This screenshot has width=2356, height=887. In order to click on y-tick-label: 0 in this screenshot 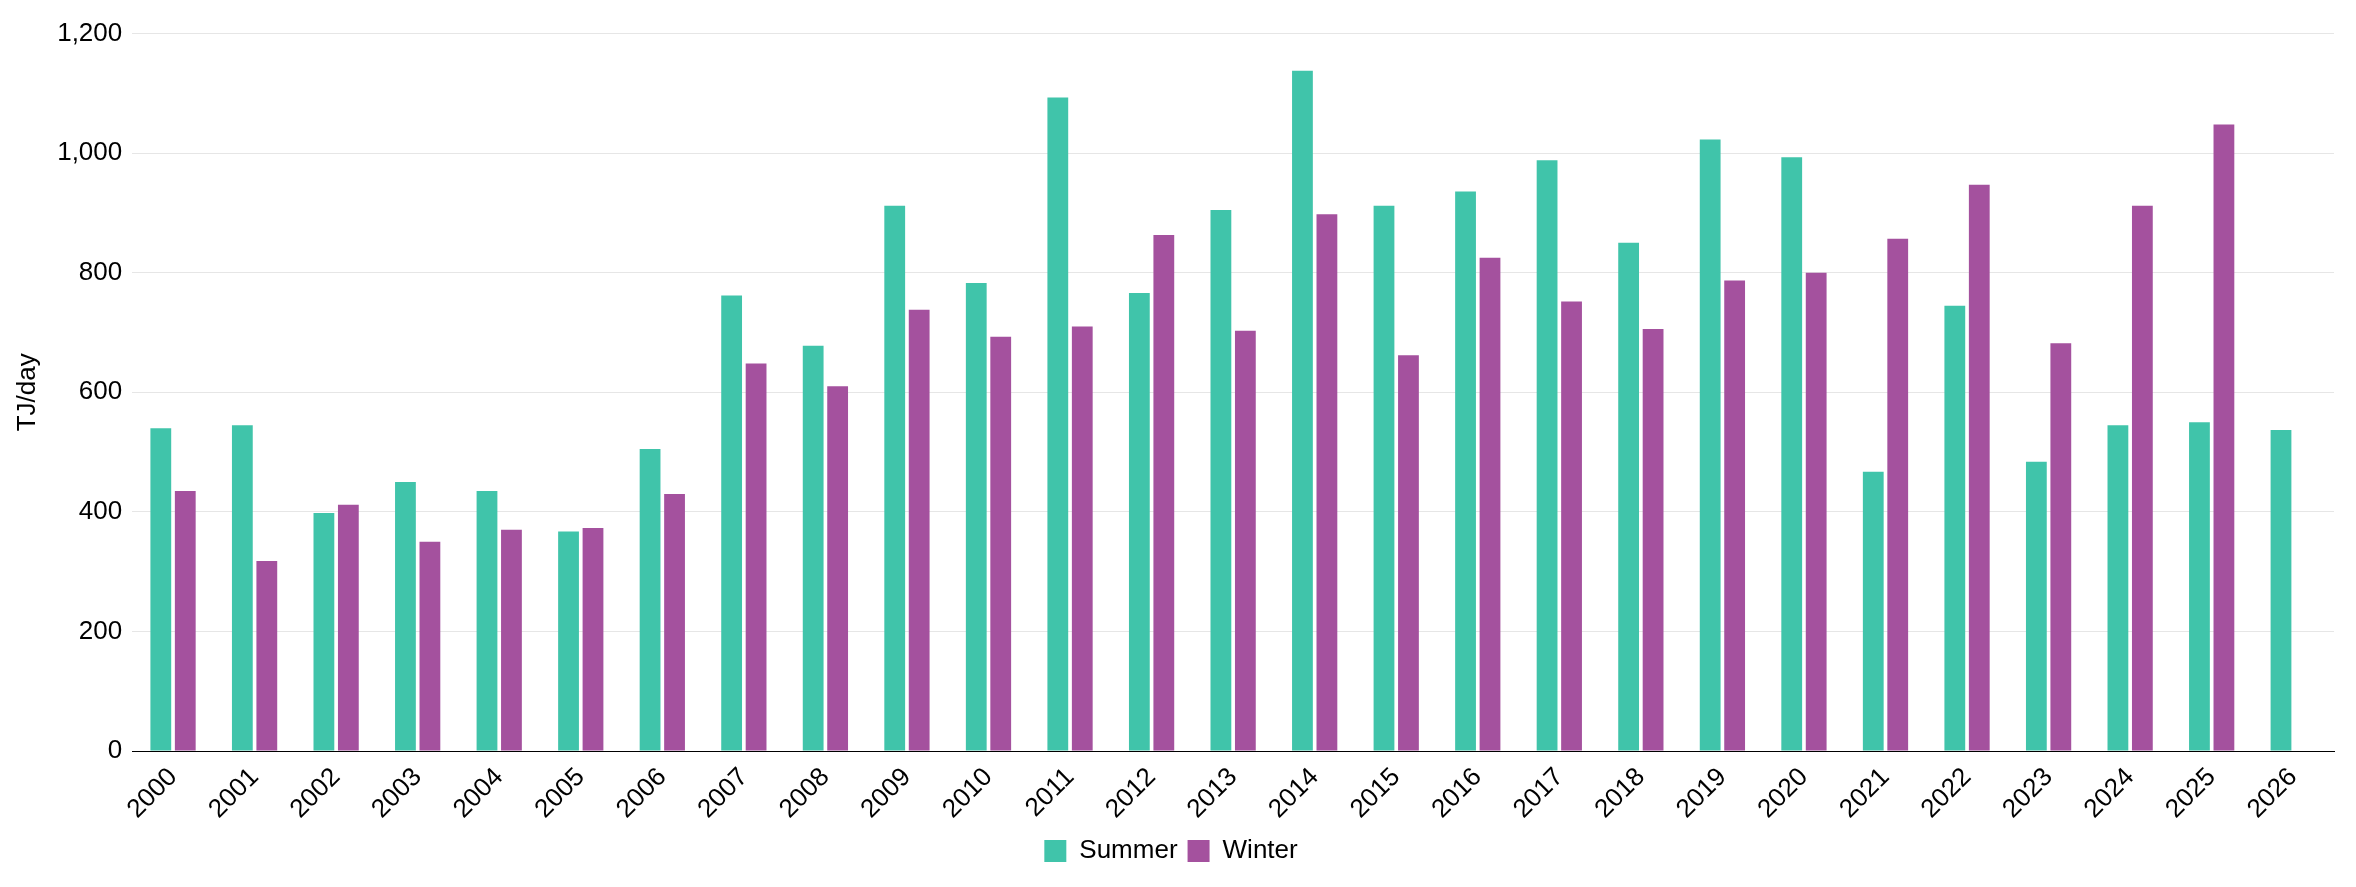, I will do `click(115, 749)`.